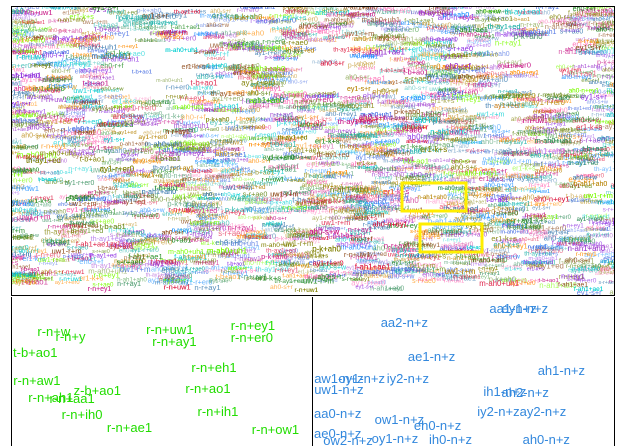  What do you see at coordinates (404, 323) in the screenshot?
I see `zoom-point-label: aa2-n+z` at bounding box center [404, 323].